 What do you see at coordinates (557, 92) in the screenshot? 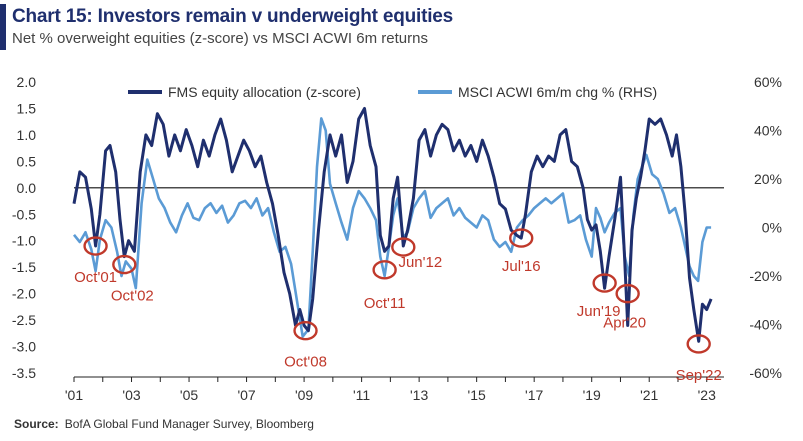
I see `legend-label: MSCI ACWI 6m/m chg % (RHS)` at bounding box center [557, 92].